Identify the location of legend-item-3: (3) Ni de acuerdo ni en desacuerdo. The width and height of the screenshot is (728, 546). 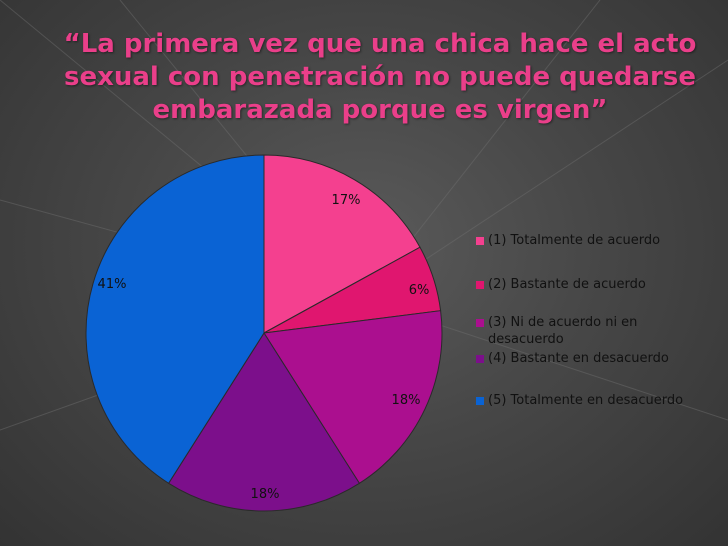
(589, 331).